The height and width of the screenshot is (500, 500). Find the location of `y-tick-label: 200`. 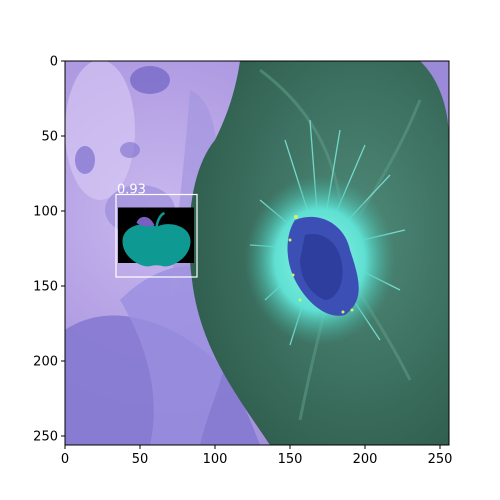

y-tick-label: 200 is located at coordinates (45, 362).